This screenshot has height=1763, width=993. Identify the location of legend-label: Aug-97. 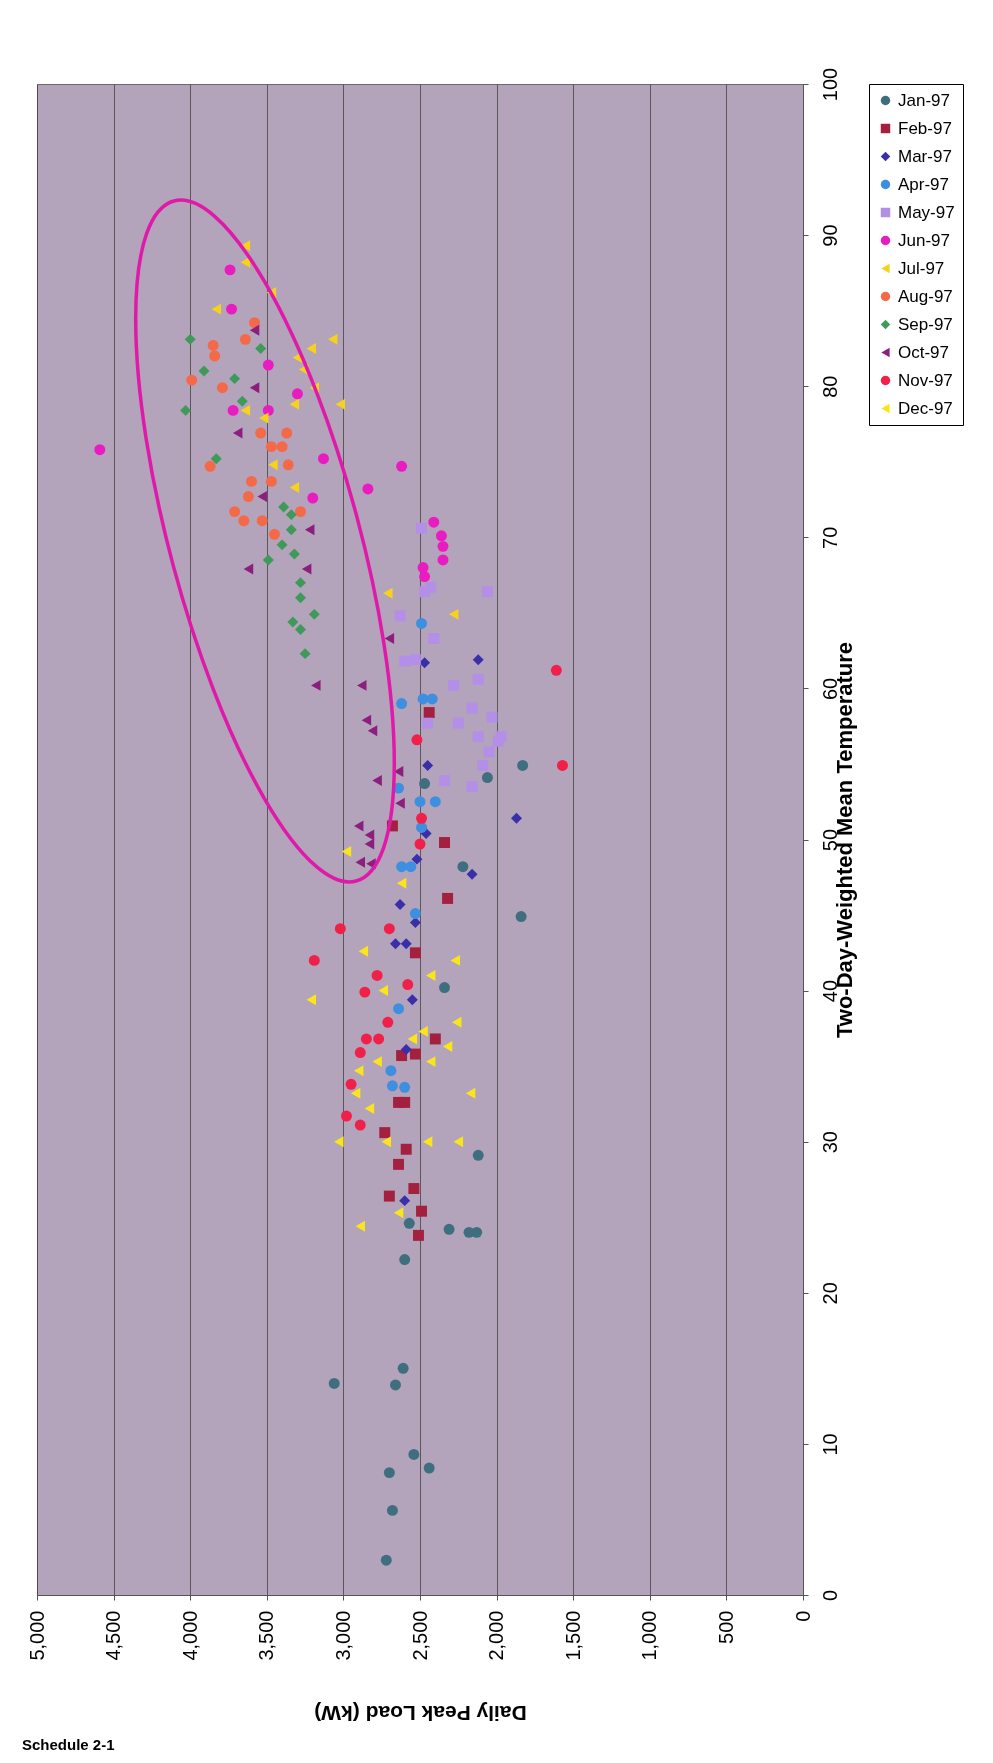
(925, 296).